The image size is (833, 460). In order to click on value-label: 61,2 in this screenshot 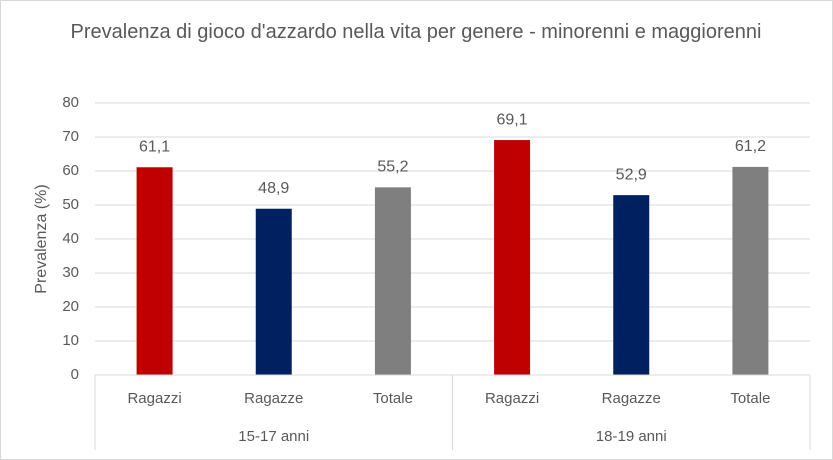, I will do `click(750, 146)`.